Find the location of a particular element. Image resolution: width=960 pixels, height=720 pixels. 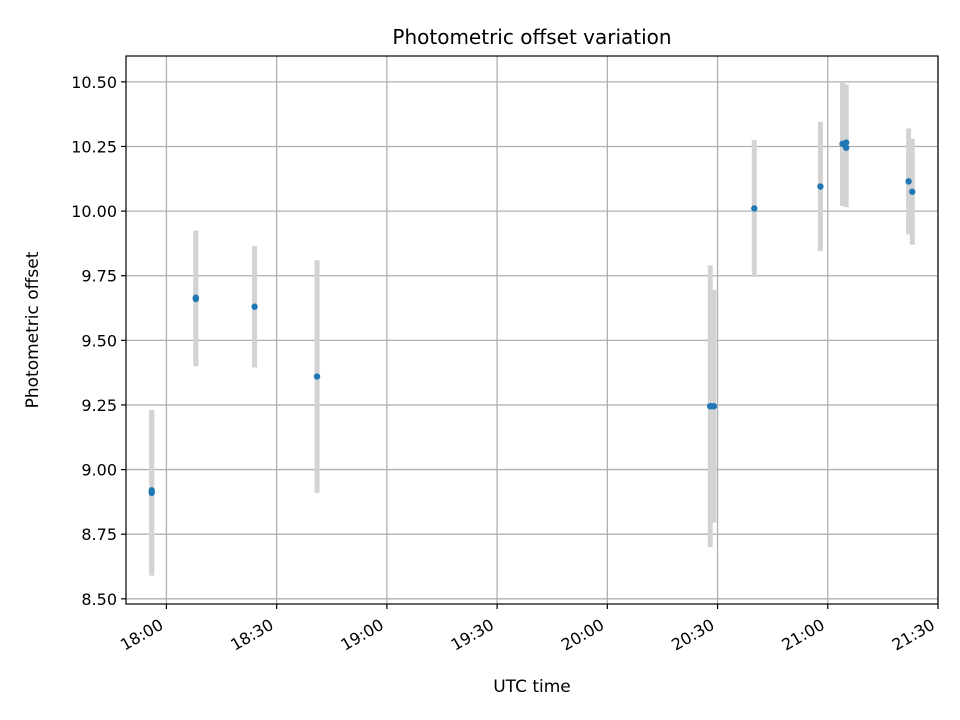

y-tick-label: 10.50 is located at coordinates (94, 82).